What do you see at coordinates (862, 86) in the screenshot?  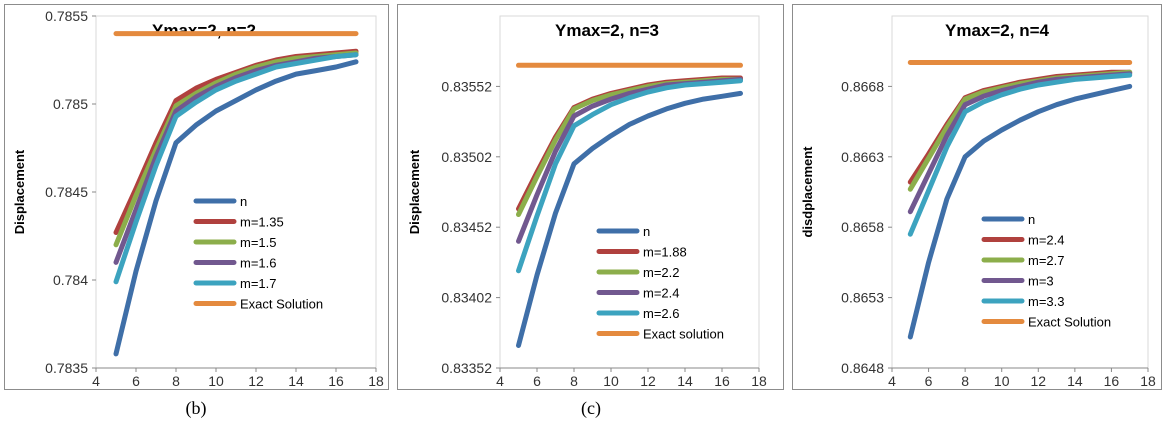 I see `y-tick-label: 0.8668` at bounding box center [862, 86].